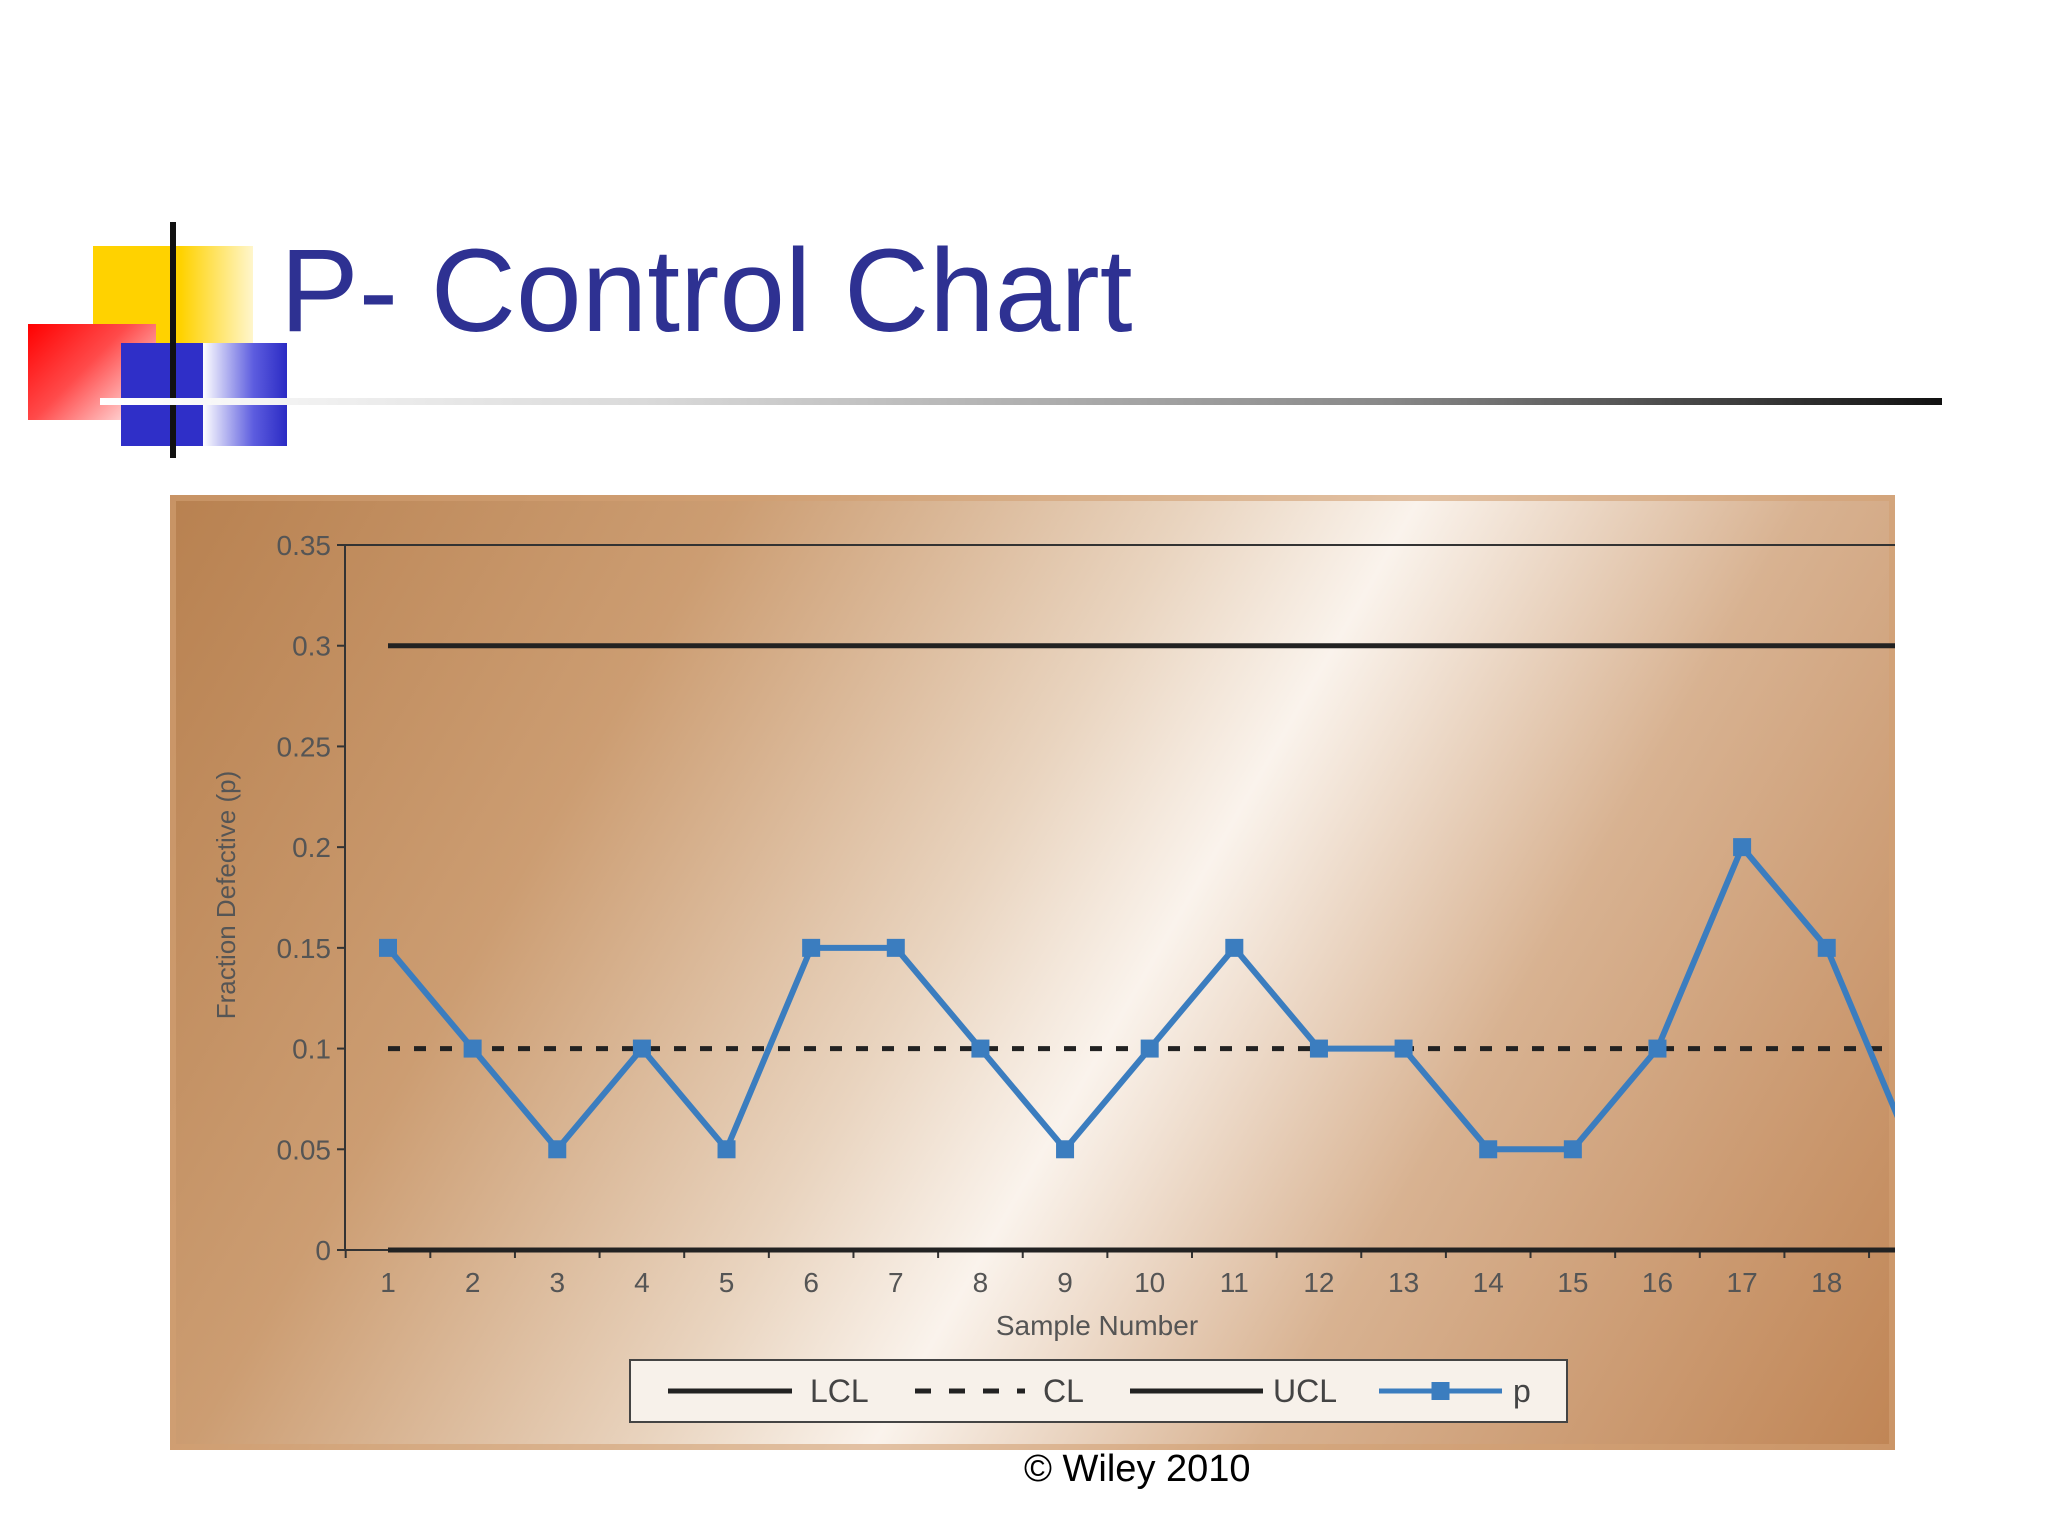 The height and width of the screenshot is (1536, 2048). I want to click on vertical-rule-decoration, so click(173, 340).